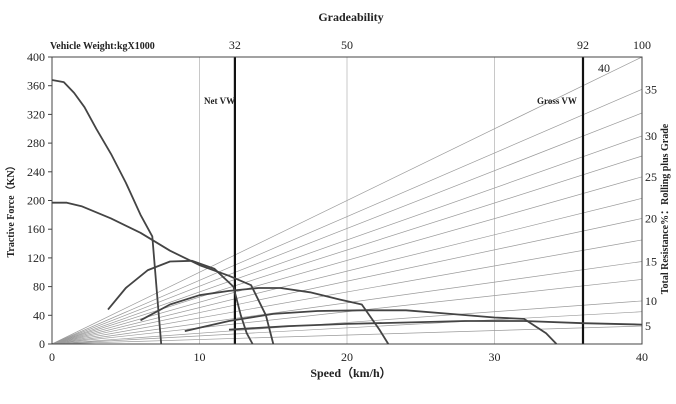 This screenshot has width=676, height=404. Describe the element at coordinates (36, 143) in the screenshot. I see `y-tick-label: 280` at that location.